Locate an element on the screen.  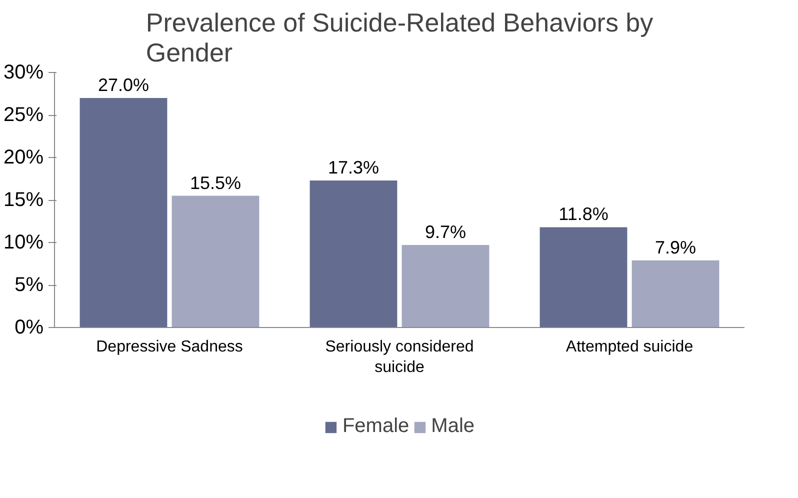
x-tick-label: Depressive Sadness is located at coordinates (169, 347).